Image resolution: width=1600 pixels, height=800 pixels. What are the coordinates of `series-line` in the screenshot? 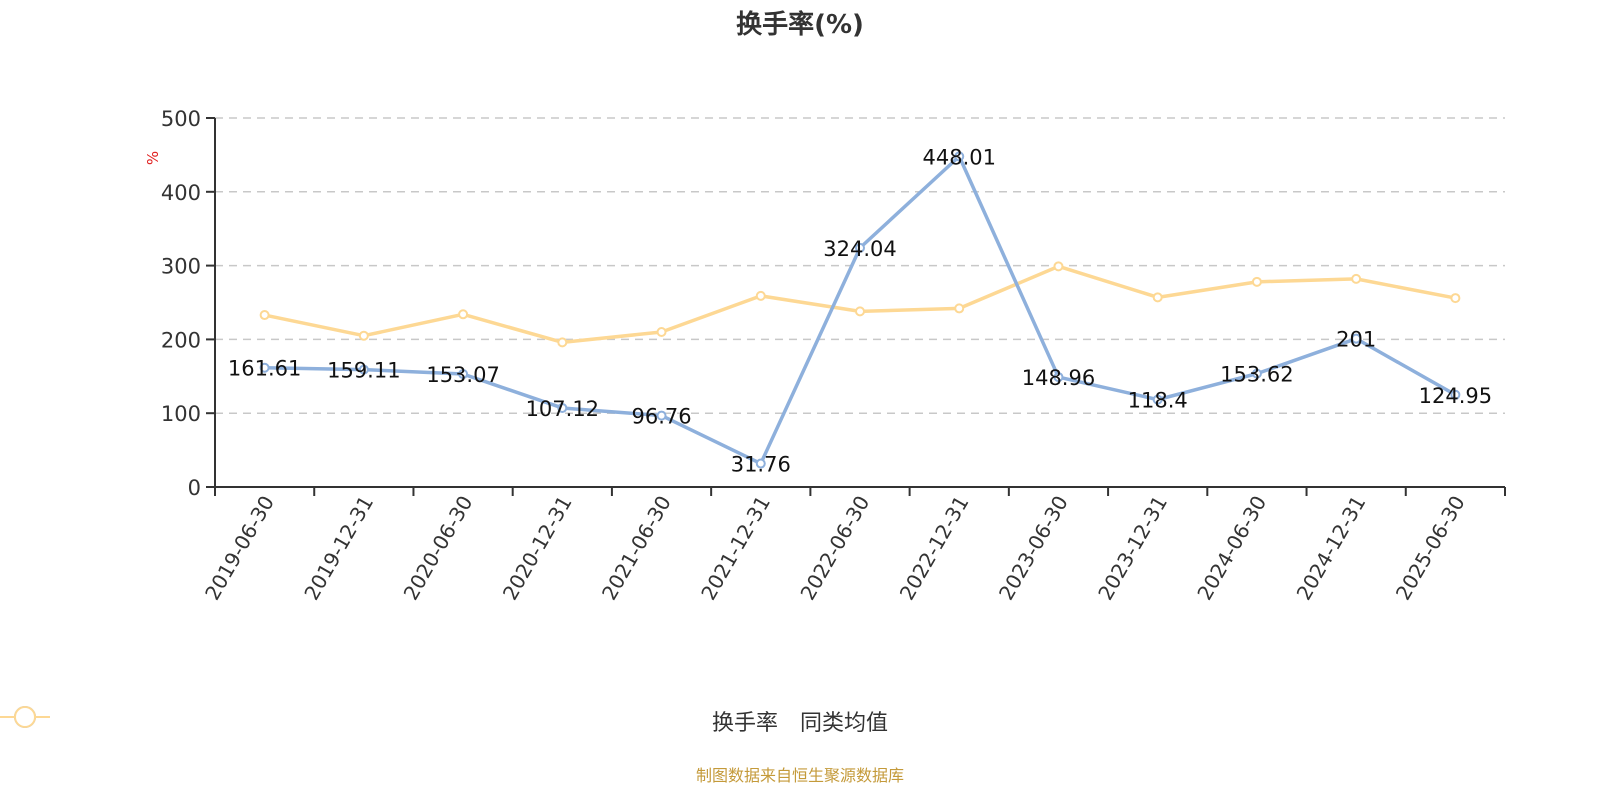 It's located at (860, 304).